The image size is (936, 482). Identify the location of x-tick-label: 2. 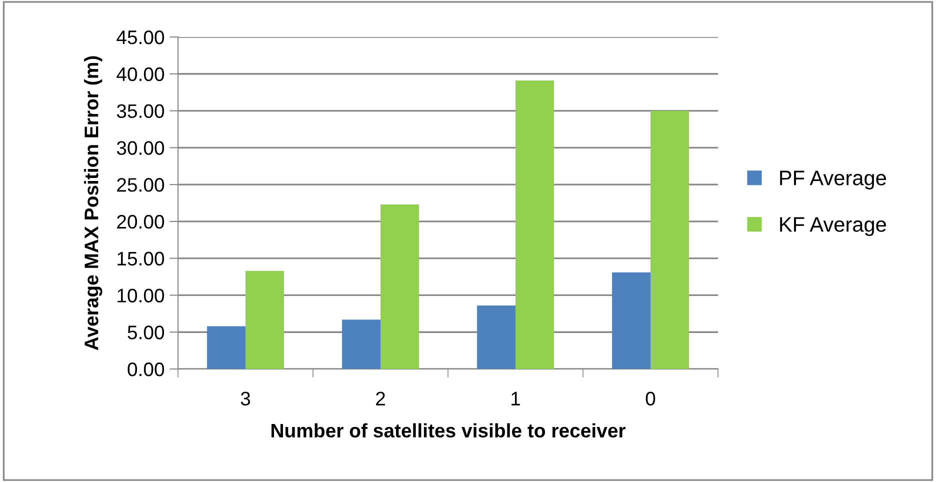
(380, 399).